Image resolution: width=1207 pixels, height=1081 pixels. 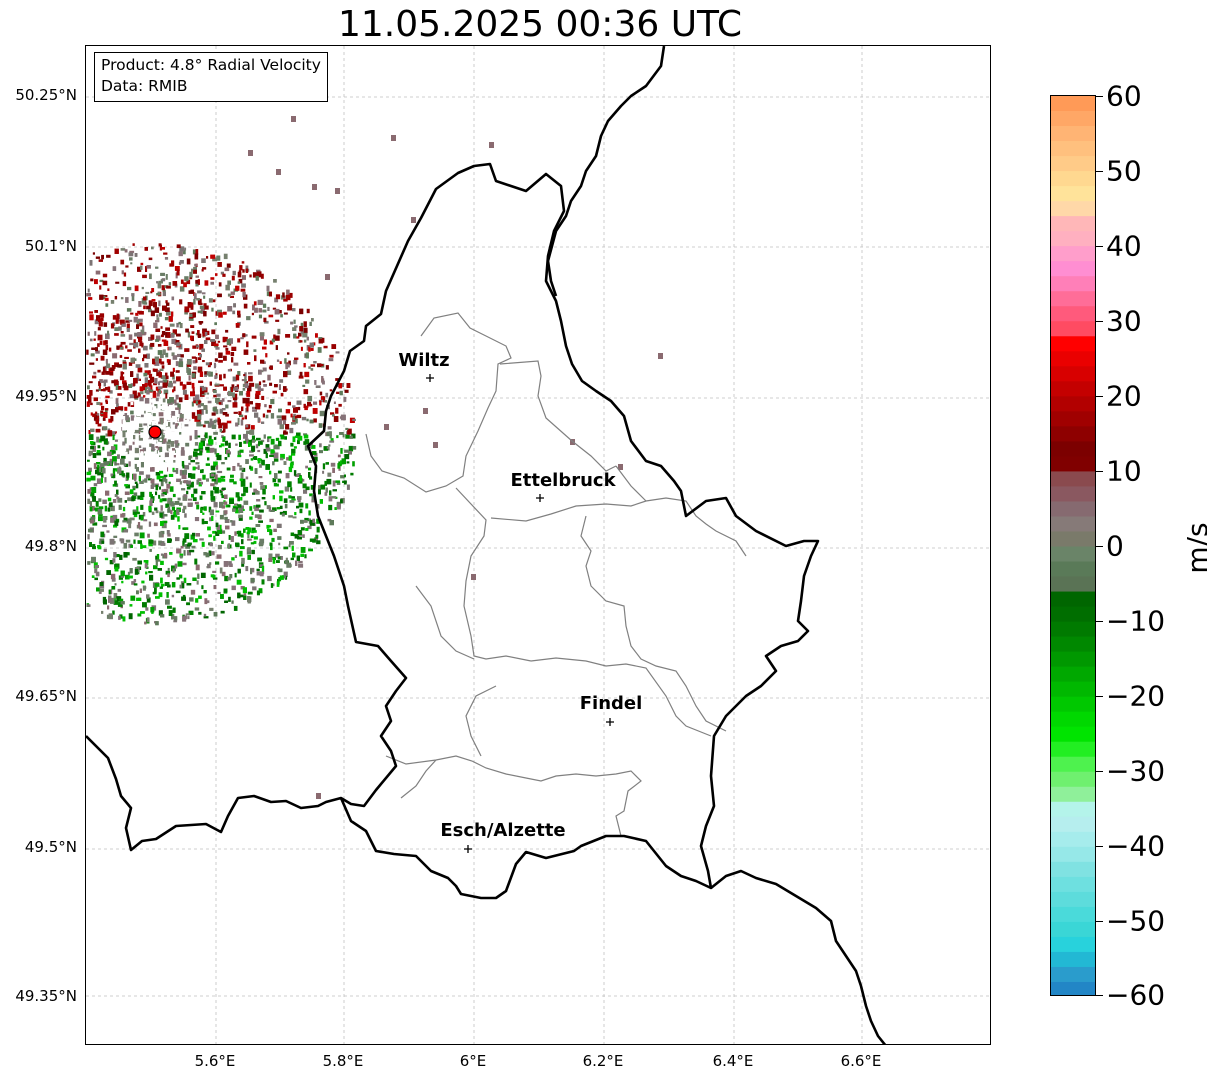 I want to click on colorbar-label-50: 50, so click(x=1124, y=171).